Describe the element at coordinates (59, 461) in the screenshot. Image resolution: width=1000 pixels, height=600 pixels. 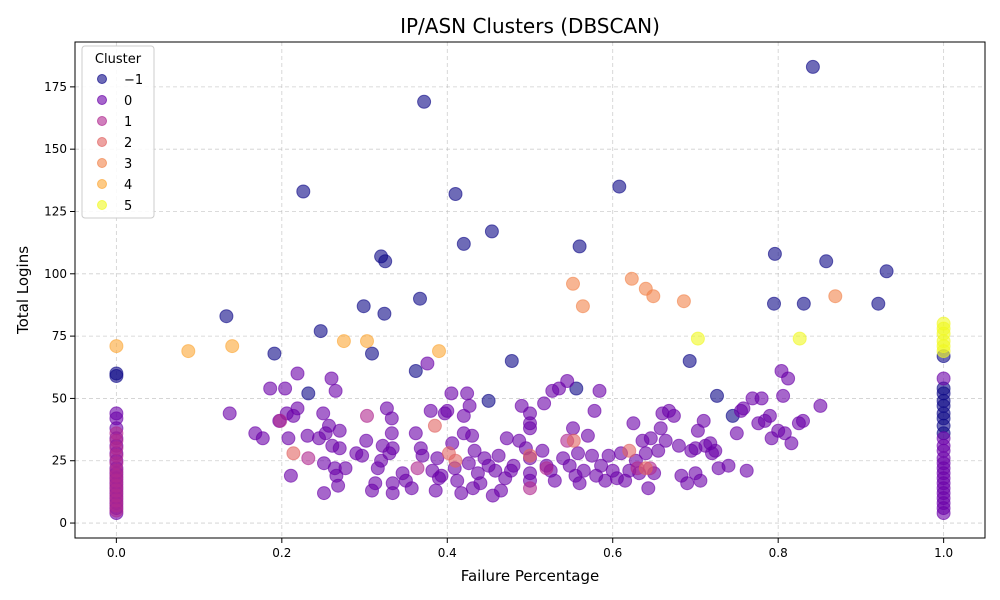
I see `y-tick-label: 25` at that location.